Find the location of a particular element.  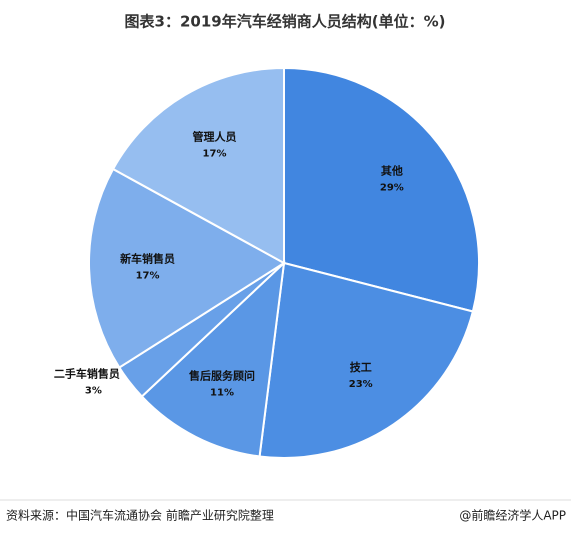

slice-value: 29% is located at coordinates (392, 187).